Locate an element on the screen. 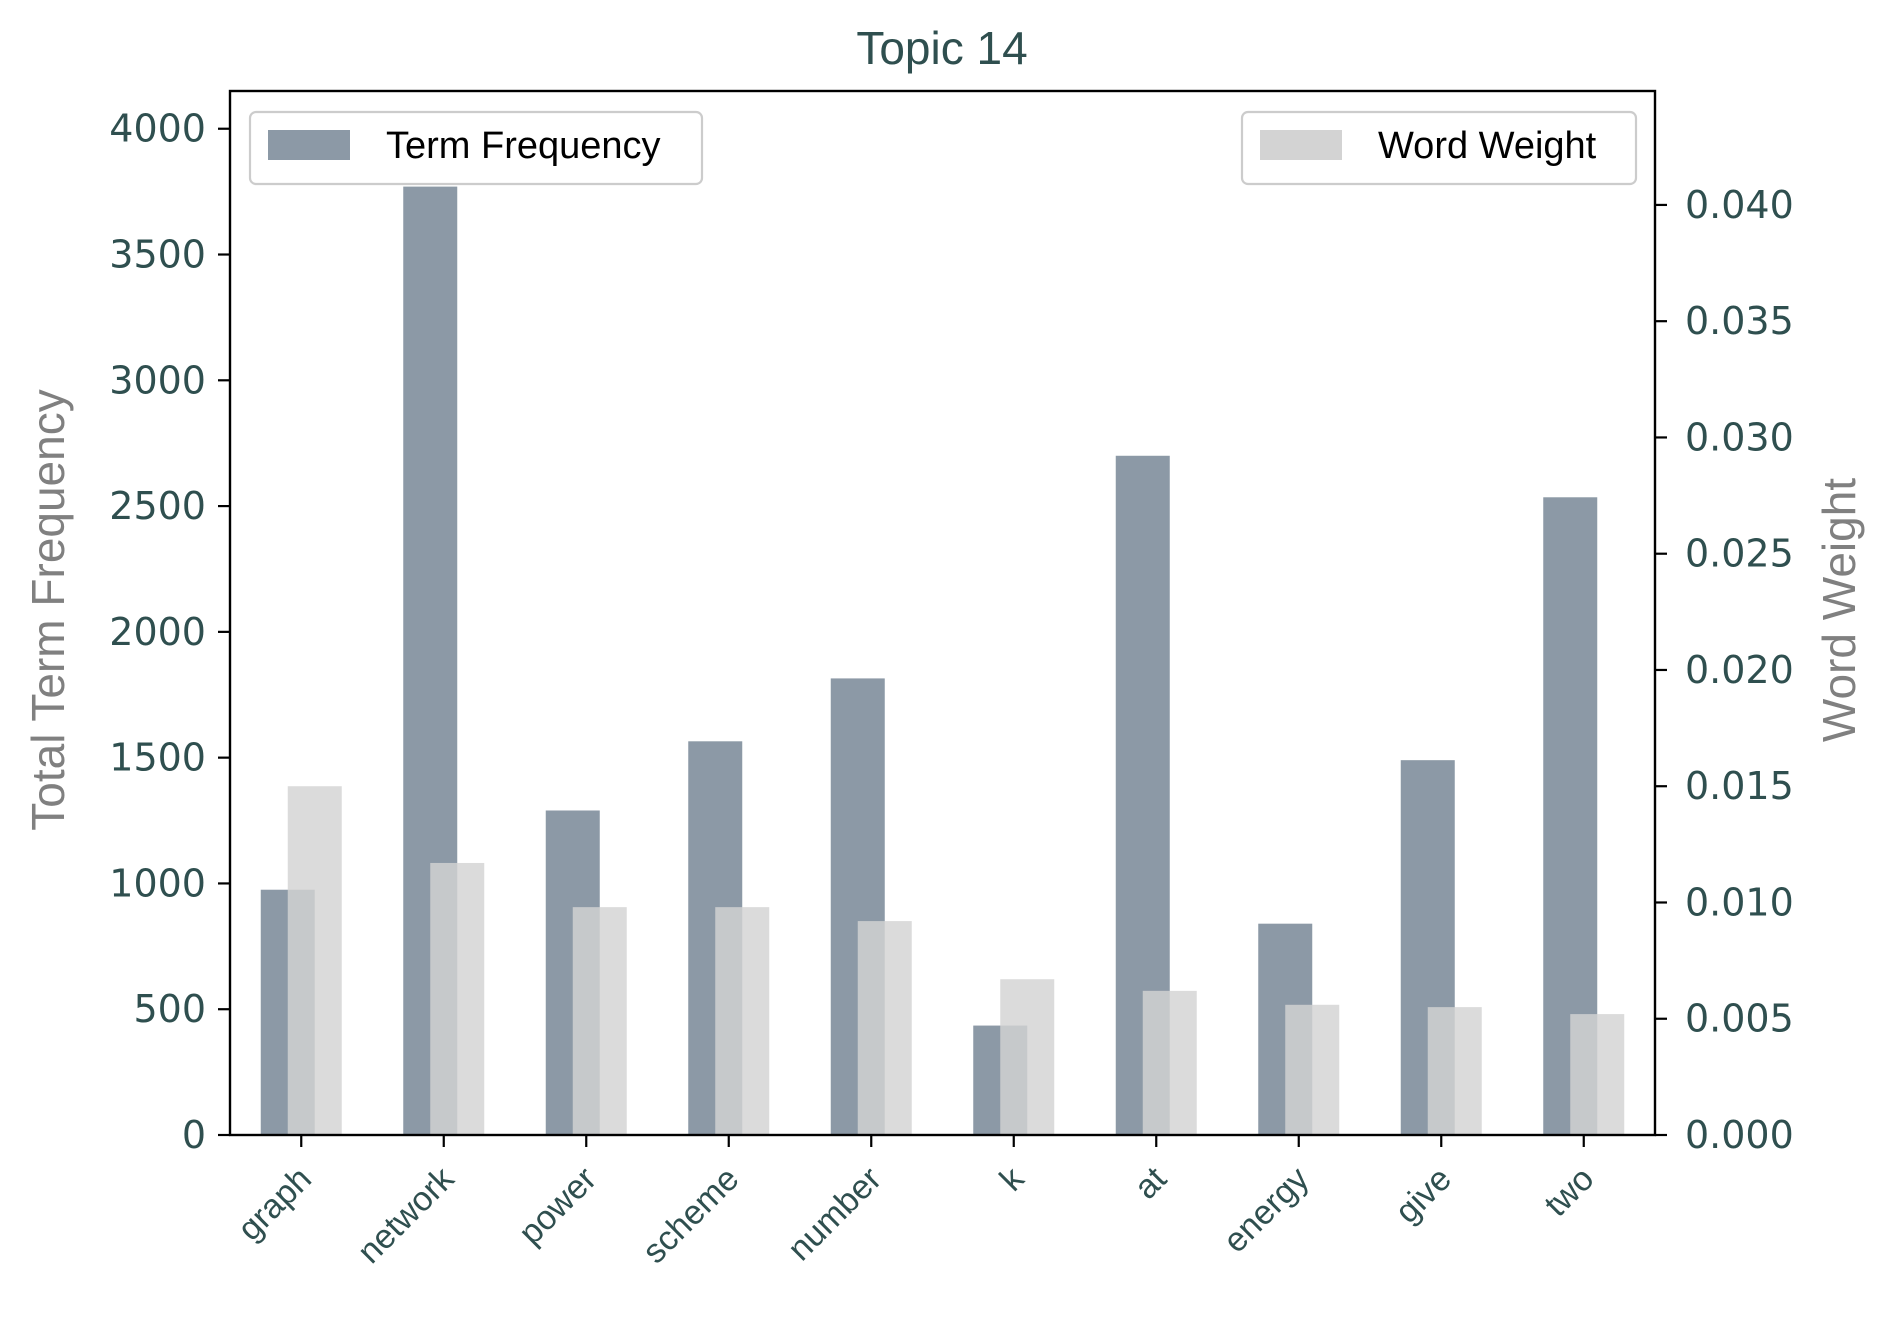 The height and width of the screenshot is (1320, 1890). y-tick-label: 1000 is located at coordinates (157, 883).